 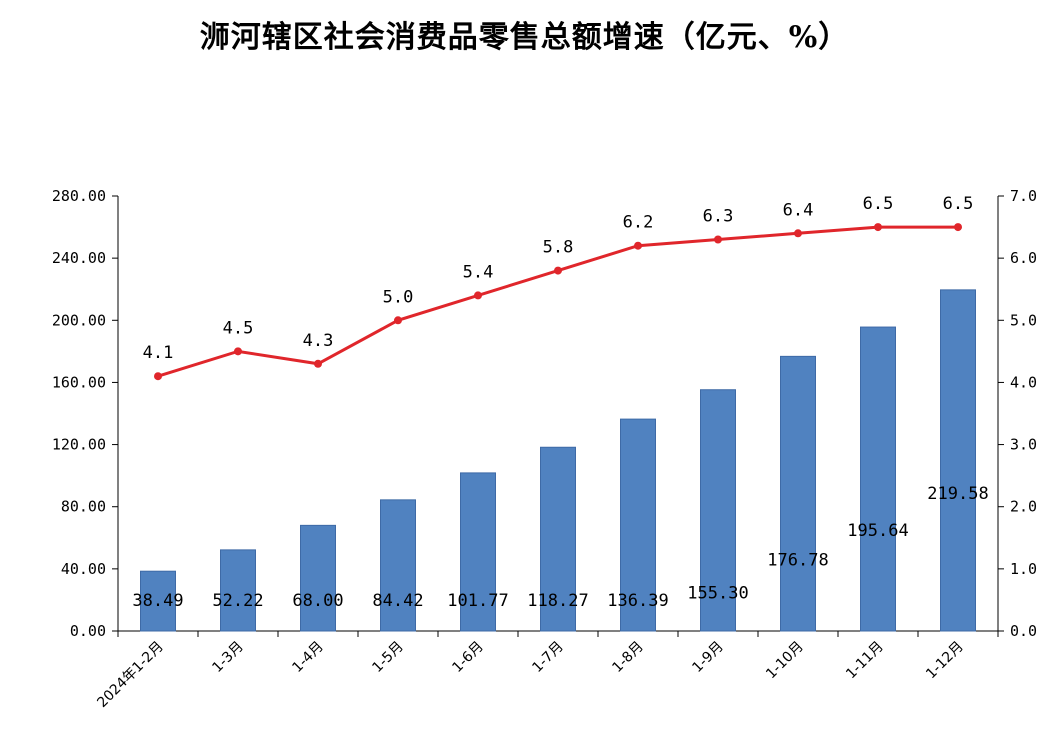 What do you see at coordinates (785, 661) in the screenshot?
I see `x-category-label: 1-10月` at bounding box center [785, 661].